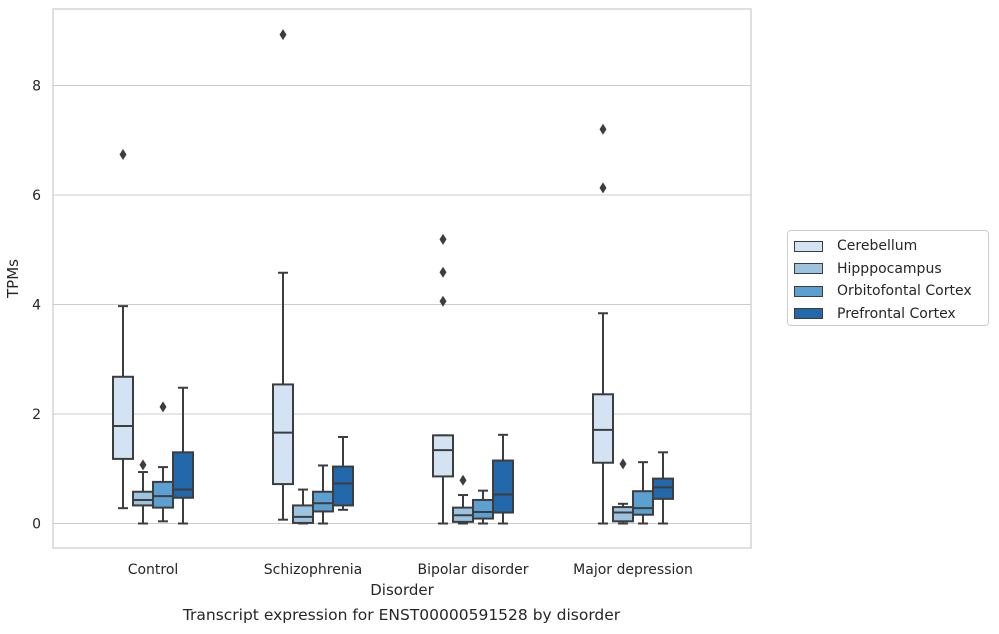 The width and height of the screenshot is (999, 634). I want to click on x-tick-label: Bipolar disorder, so click(472, 570).